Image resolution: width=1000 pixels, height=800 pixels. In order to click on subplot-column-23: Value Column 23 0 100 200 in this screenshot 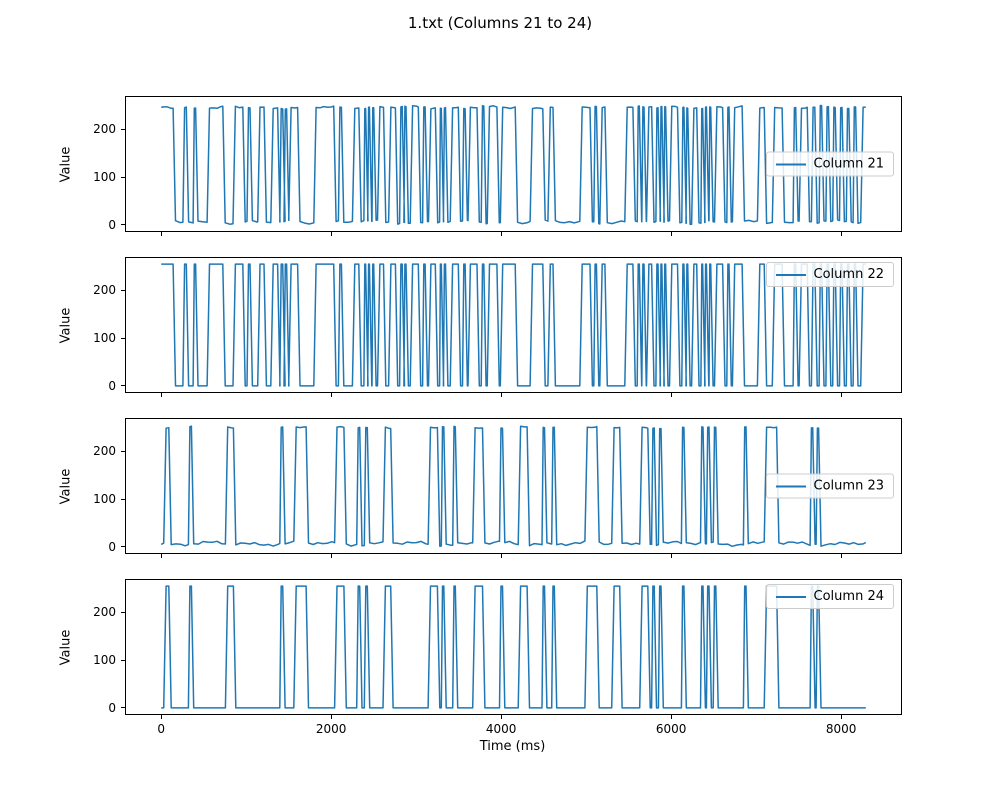, I will do `click(480, 488)`.